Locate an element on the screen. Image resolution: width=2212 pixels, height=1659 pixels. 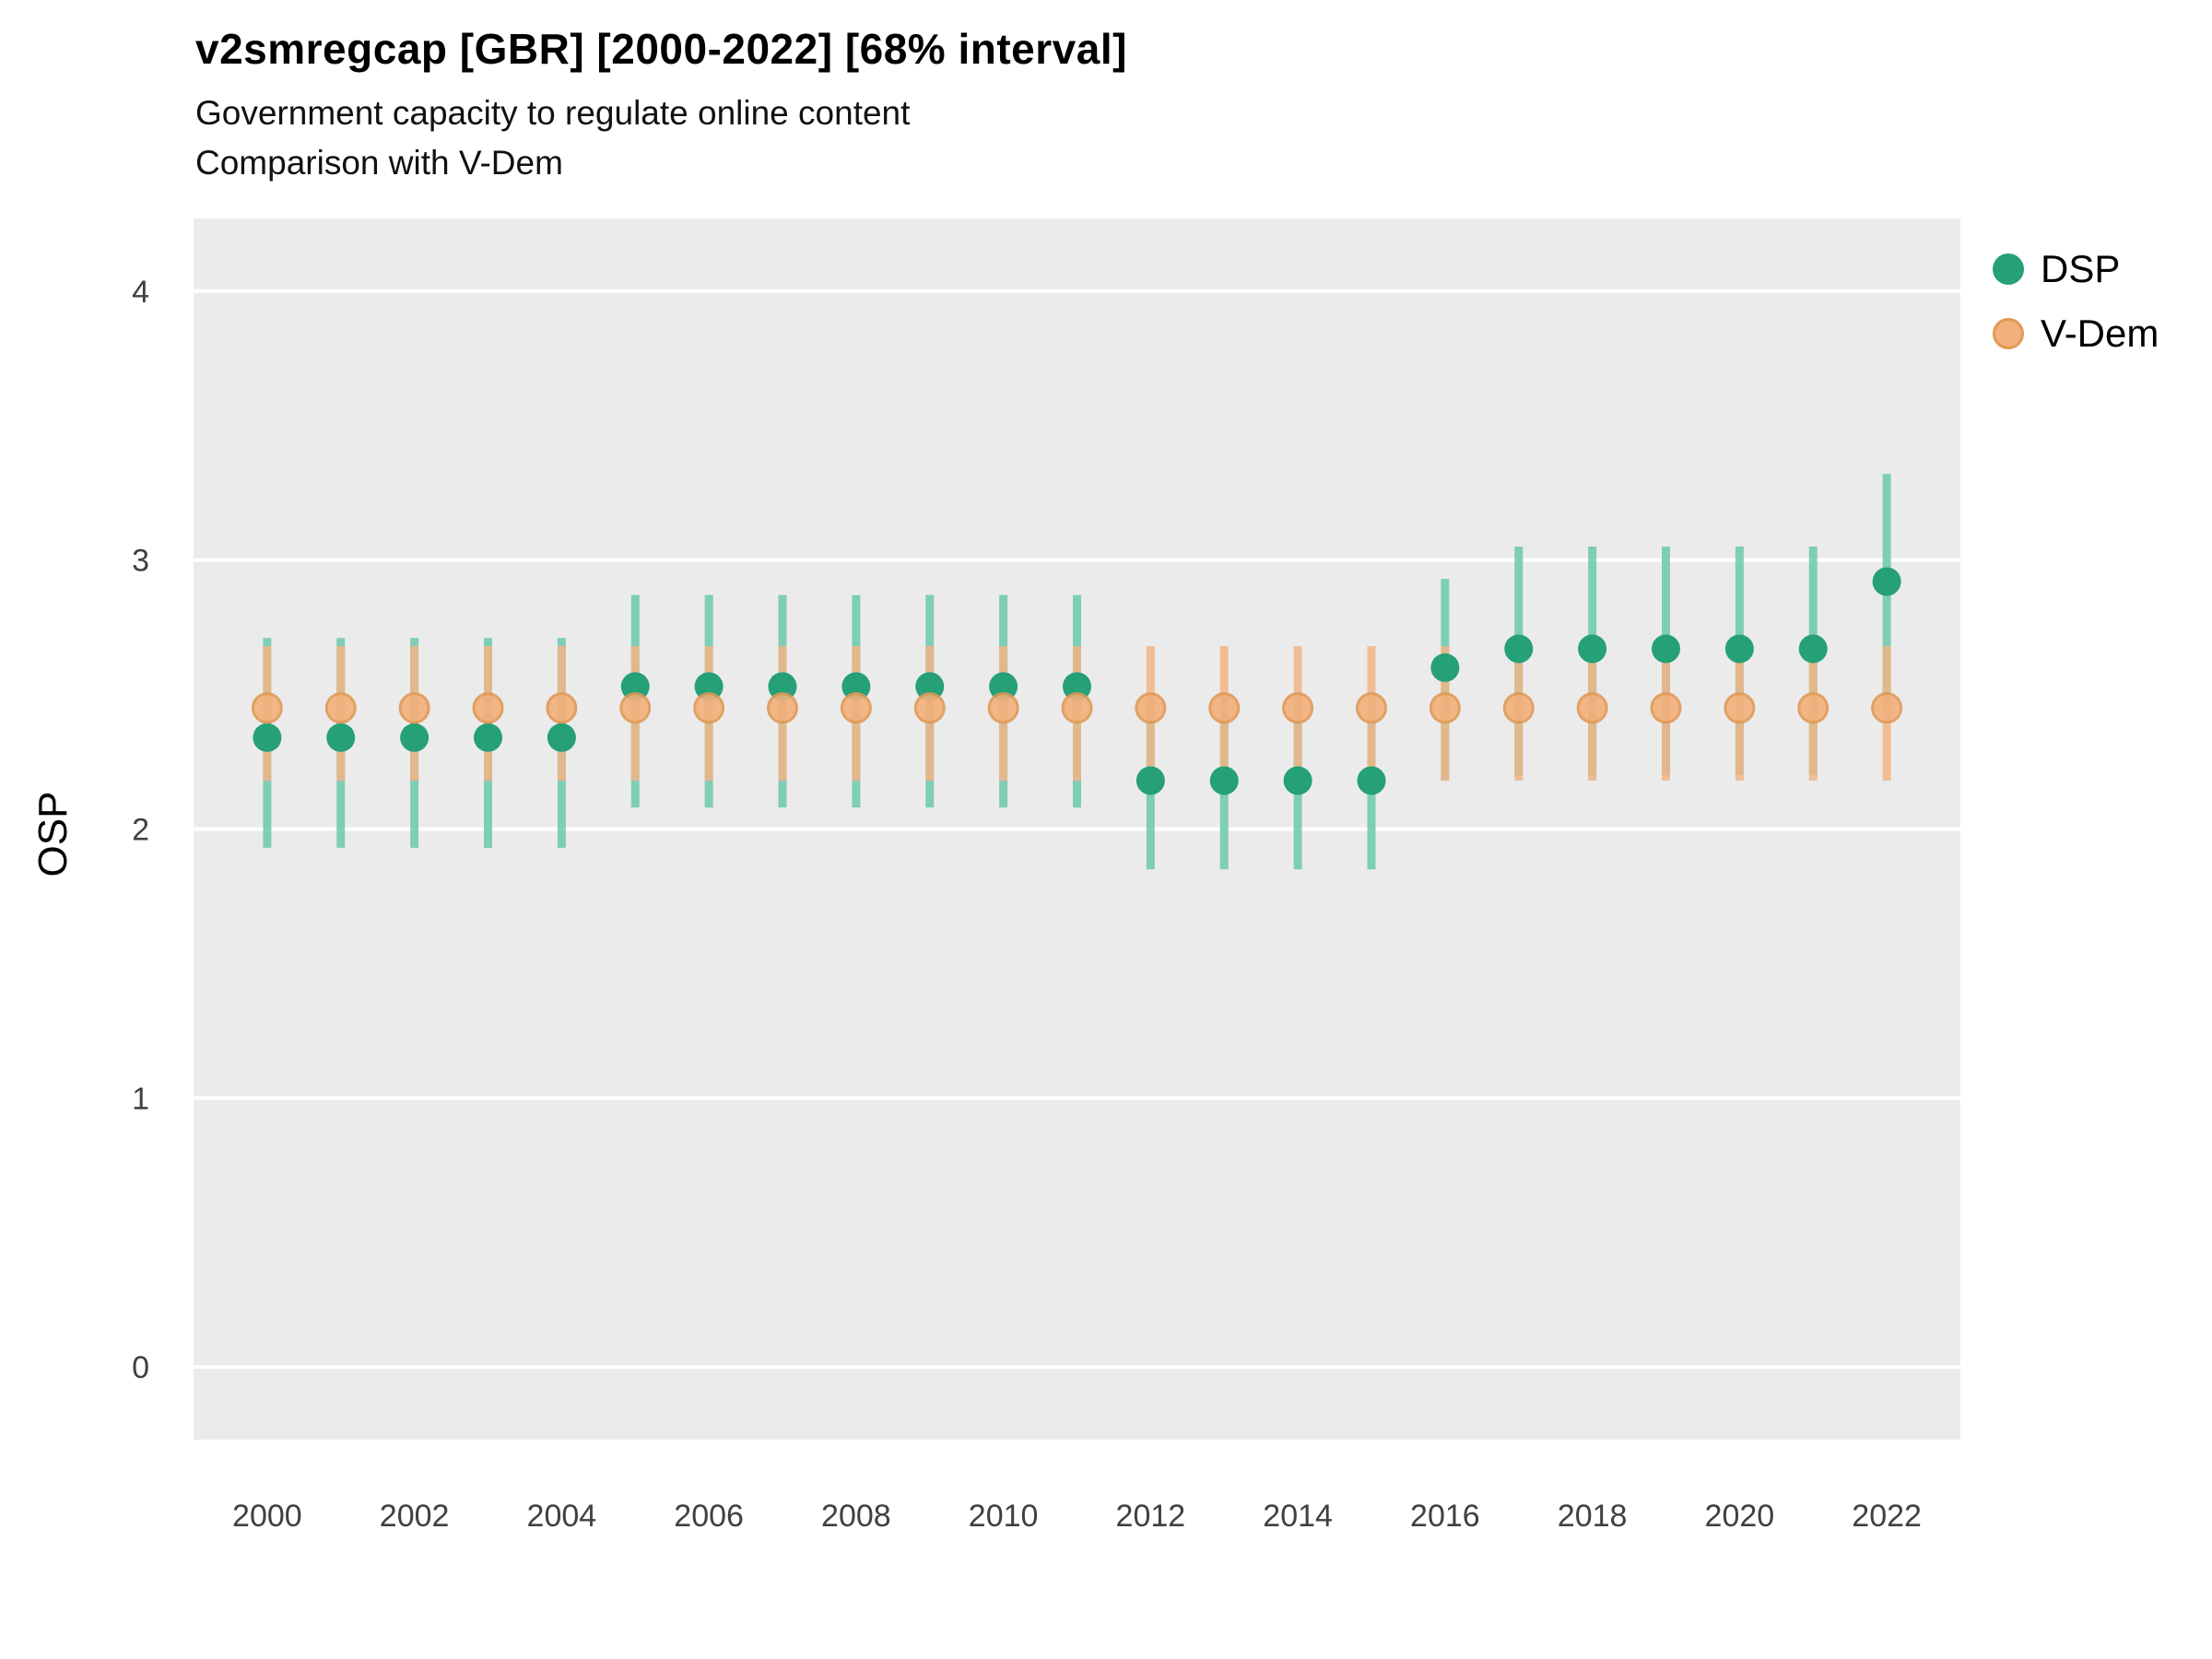
y-tick-label: 2 is located at coordinates (140, 830).